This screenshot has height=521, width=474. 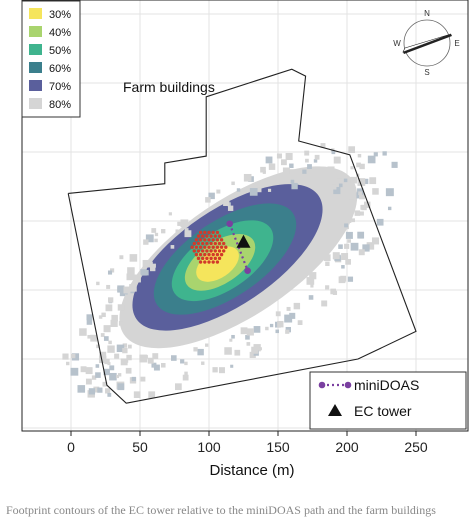 I want to click on legend-ec-tower-label: EC tower, so click(x=383, y=411).